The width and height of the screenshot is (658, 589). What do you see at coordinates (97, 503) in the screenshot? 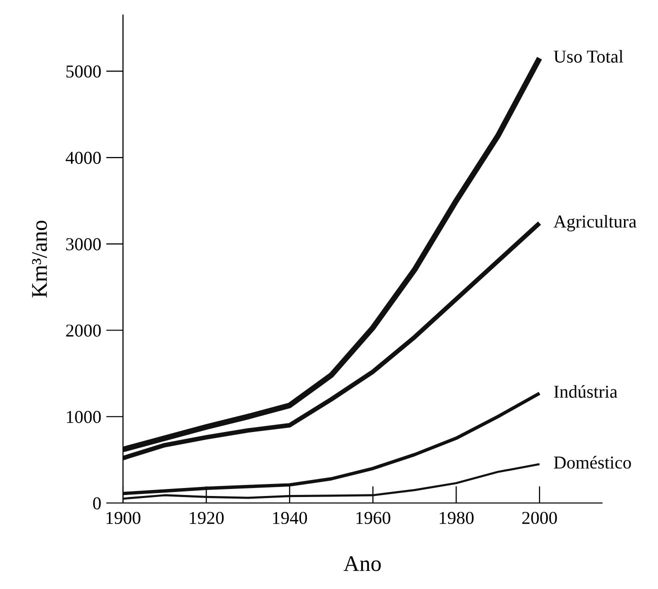
I see `y-tick-label: 0` at bounding box center [97, 503].